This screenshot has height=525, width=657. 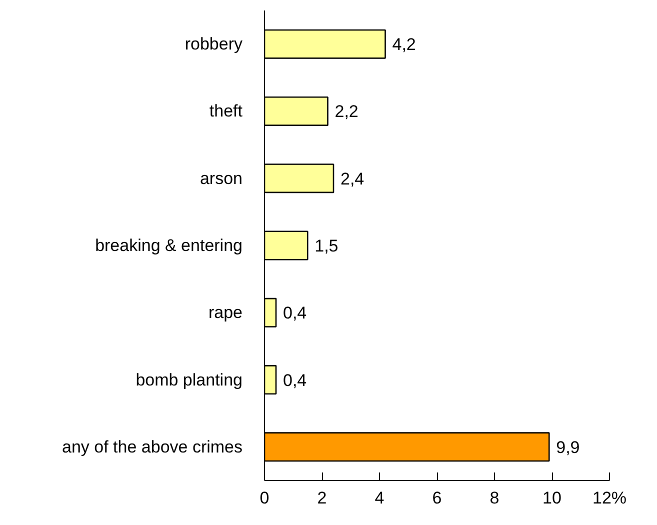 I want to click on y-tick-label: theft, so click(x=226, y=111).